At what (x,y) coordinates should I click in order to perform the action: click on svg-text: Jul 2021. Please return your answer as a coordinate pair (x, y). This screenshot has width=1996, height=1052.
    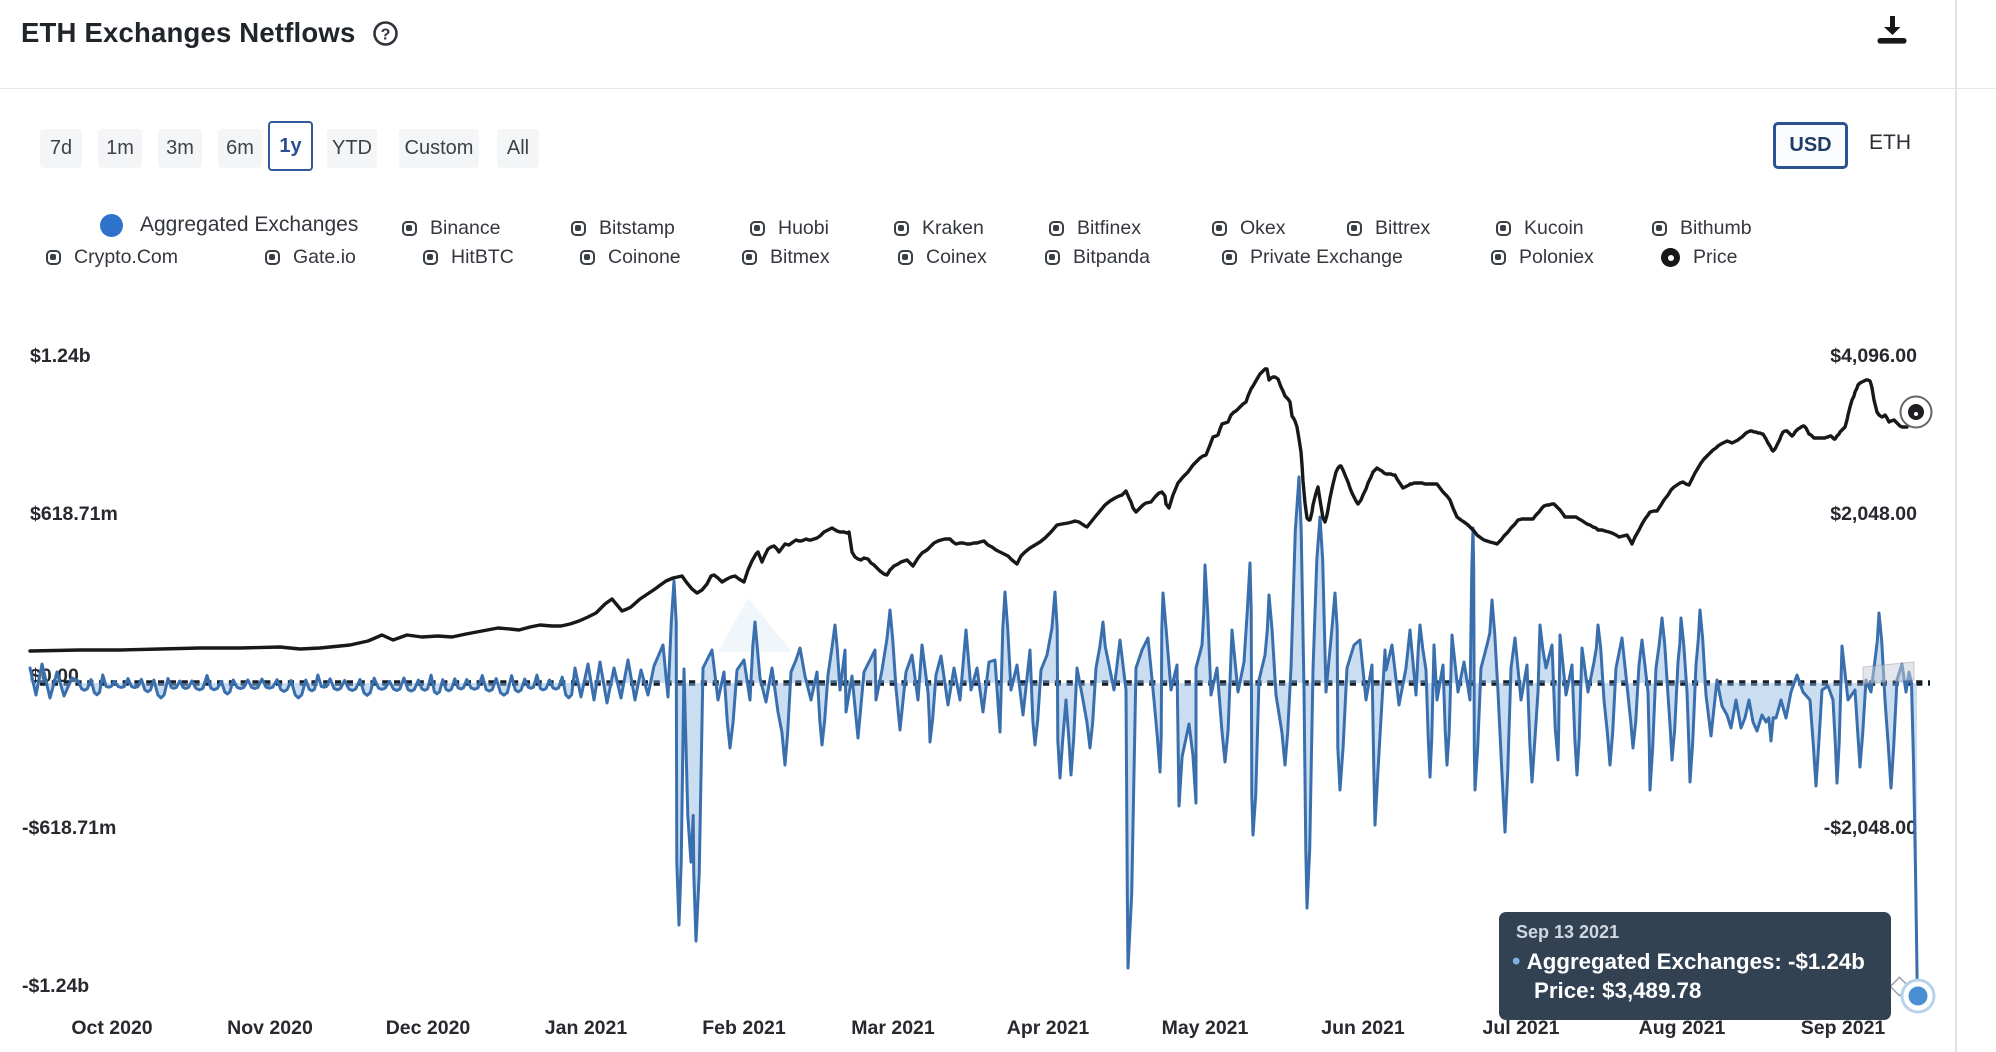
    Looking at the image, I should click on (1521, 1028).